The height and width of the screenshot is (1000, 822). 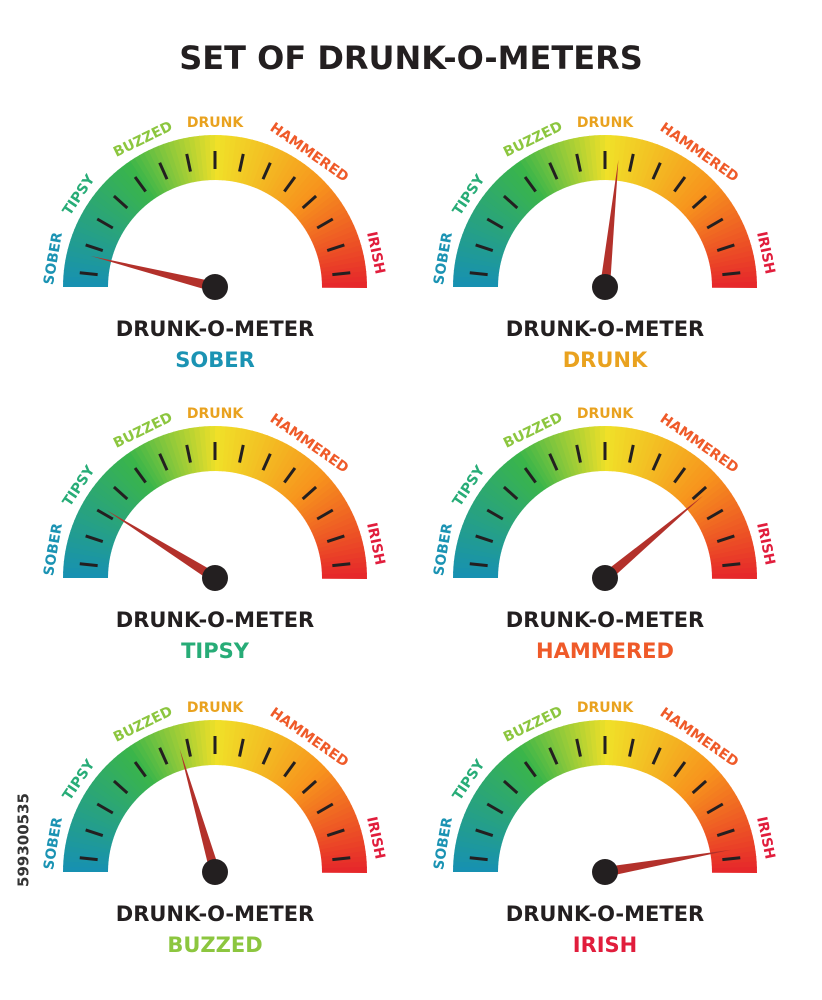 What do you see at coordinates (605, 360) in the screenshot?
I see `gauge-state: DRUNK` at bounding box center [605, 360].